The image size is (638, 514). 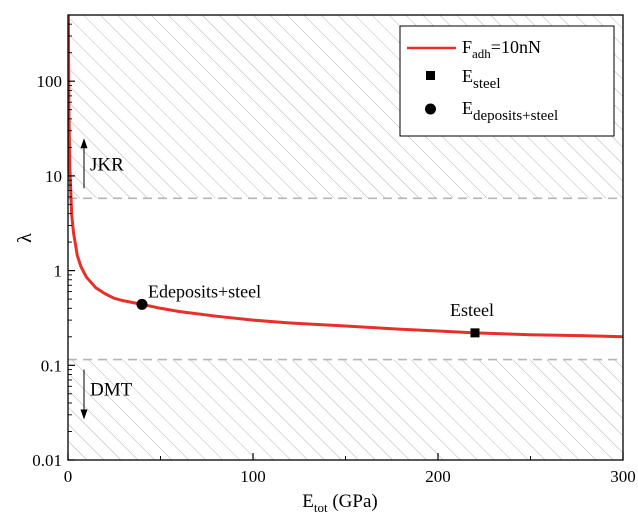 I want to click on legend-entry-deposits-steel: Edeposits+steel, so click(x=510, y=111).